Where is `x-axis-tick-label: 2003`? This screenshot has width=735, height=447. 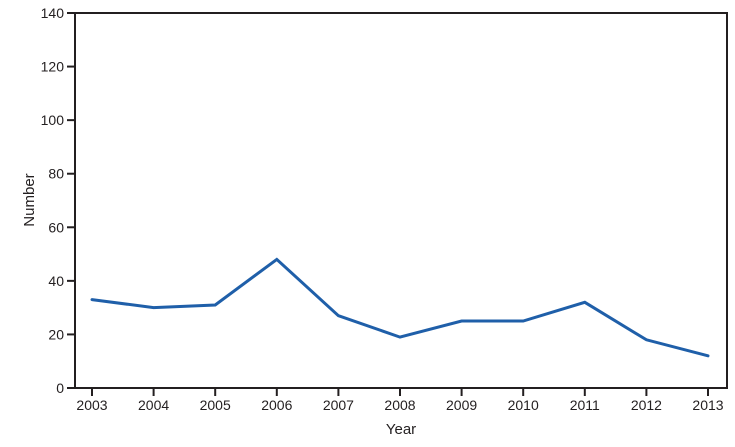
x-axis-tick-label: 2003 is located at coordinates (91, 405).